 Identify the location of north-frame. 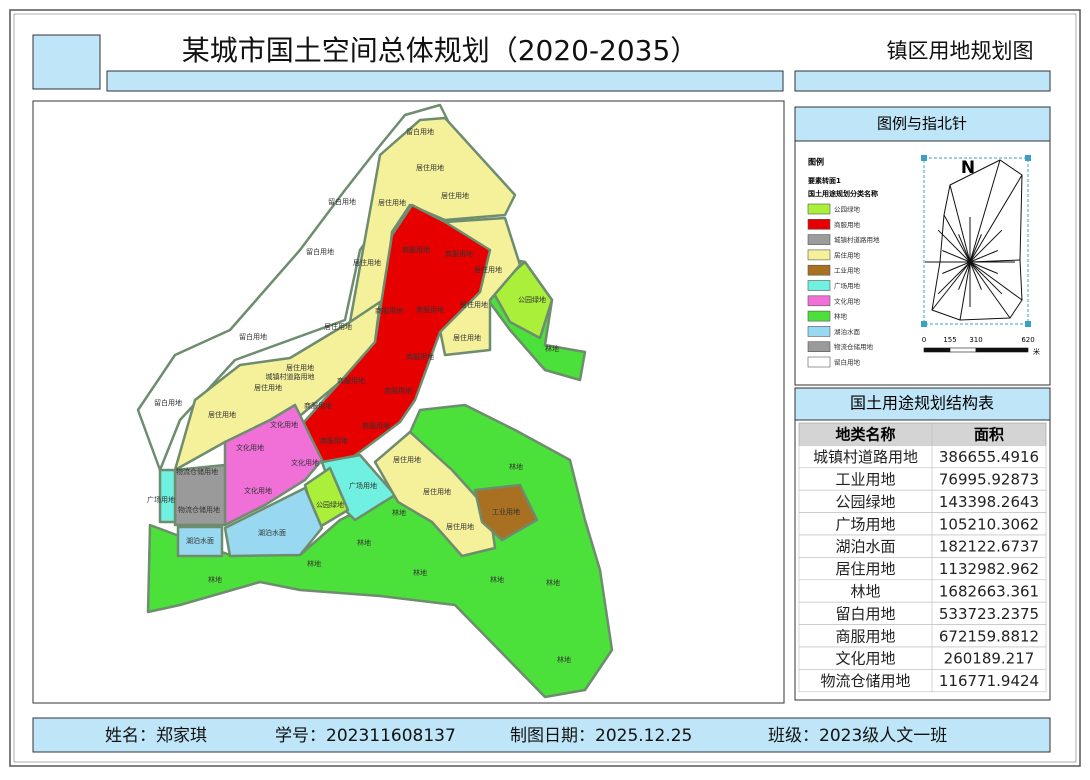
(976, 241).